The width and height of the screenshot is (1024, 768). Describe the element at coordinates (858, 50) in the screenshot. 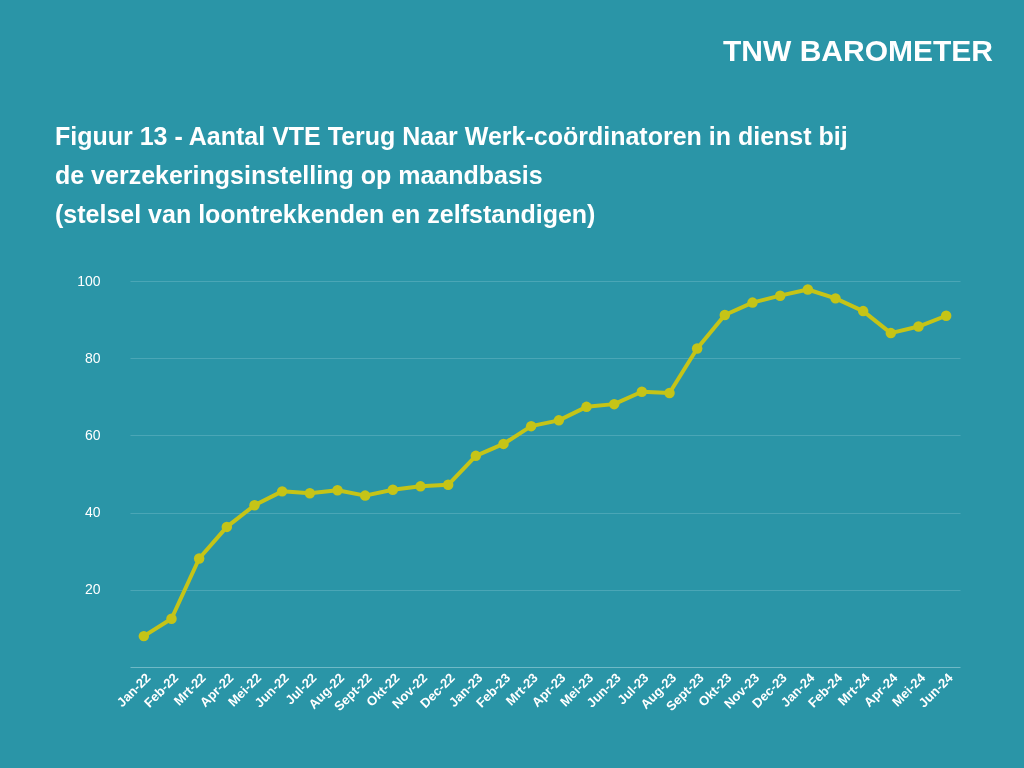

I see `text: TNW BAROMETER` at that location.